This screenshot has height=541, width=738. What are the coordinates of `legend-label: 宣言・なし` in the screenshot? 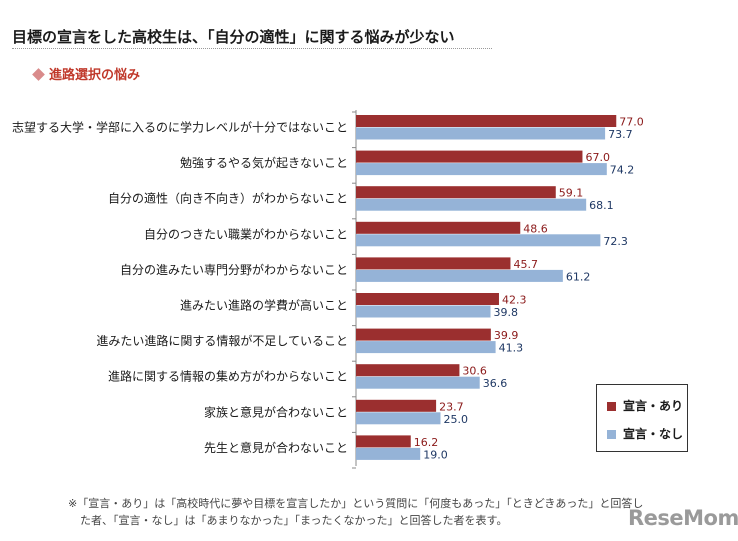 It's located at (653, 434).